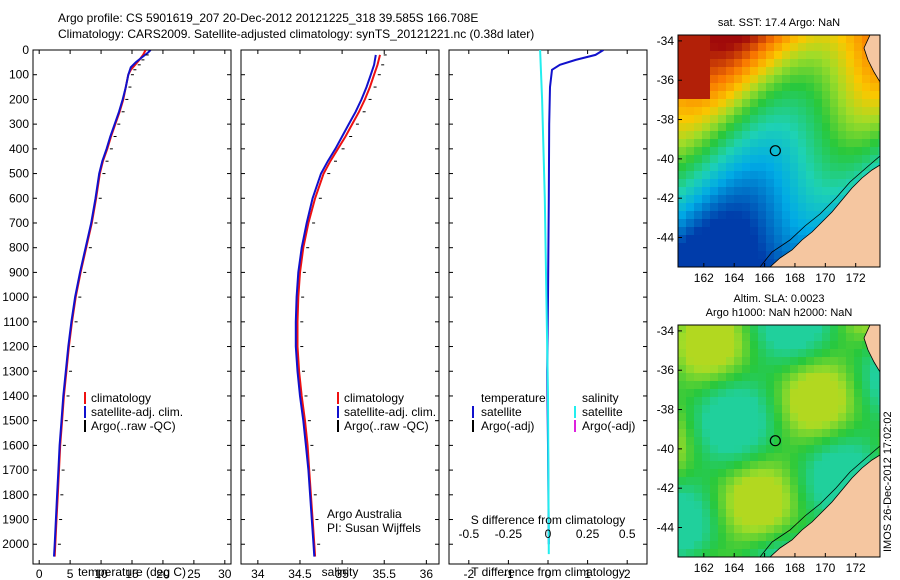 This screenshot has height=580, width=900. Describe the element at coordinates (132, 572) in the screenshot. I see `temperature-x-label: temperature (deg C)` at that location.